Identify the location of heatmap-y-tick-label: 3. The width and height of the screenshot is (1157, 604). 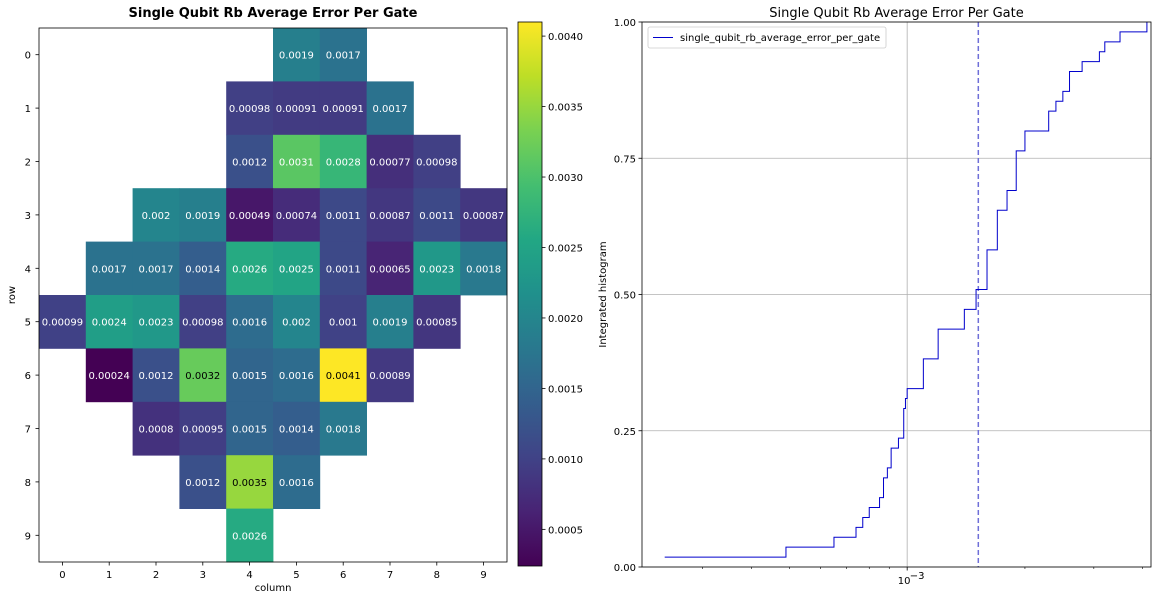
(28, 216).